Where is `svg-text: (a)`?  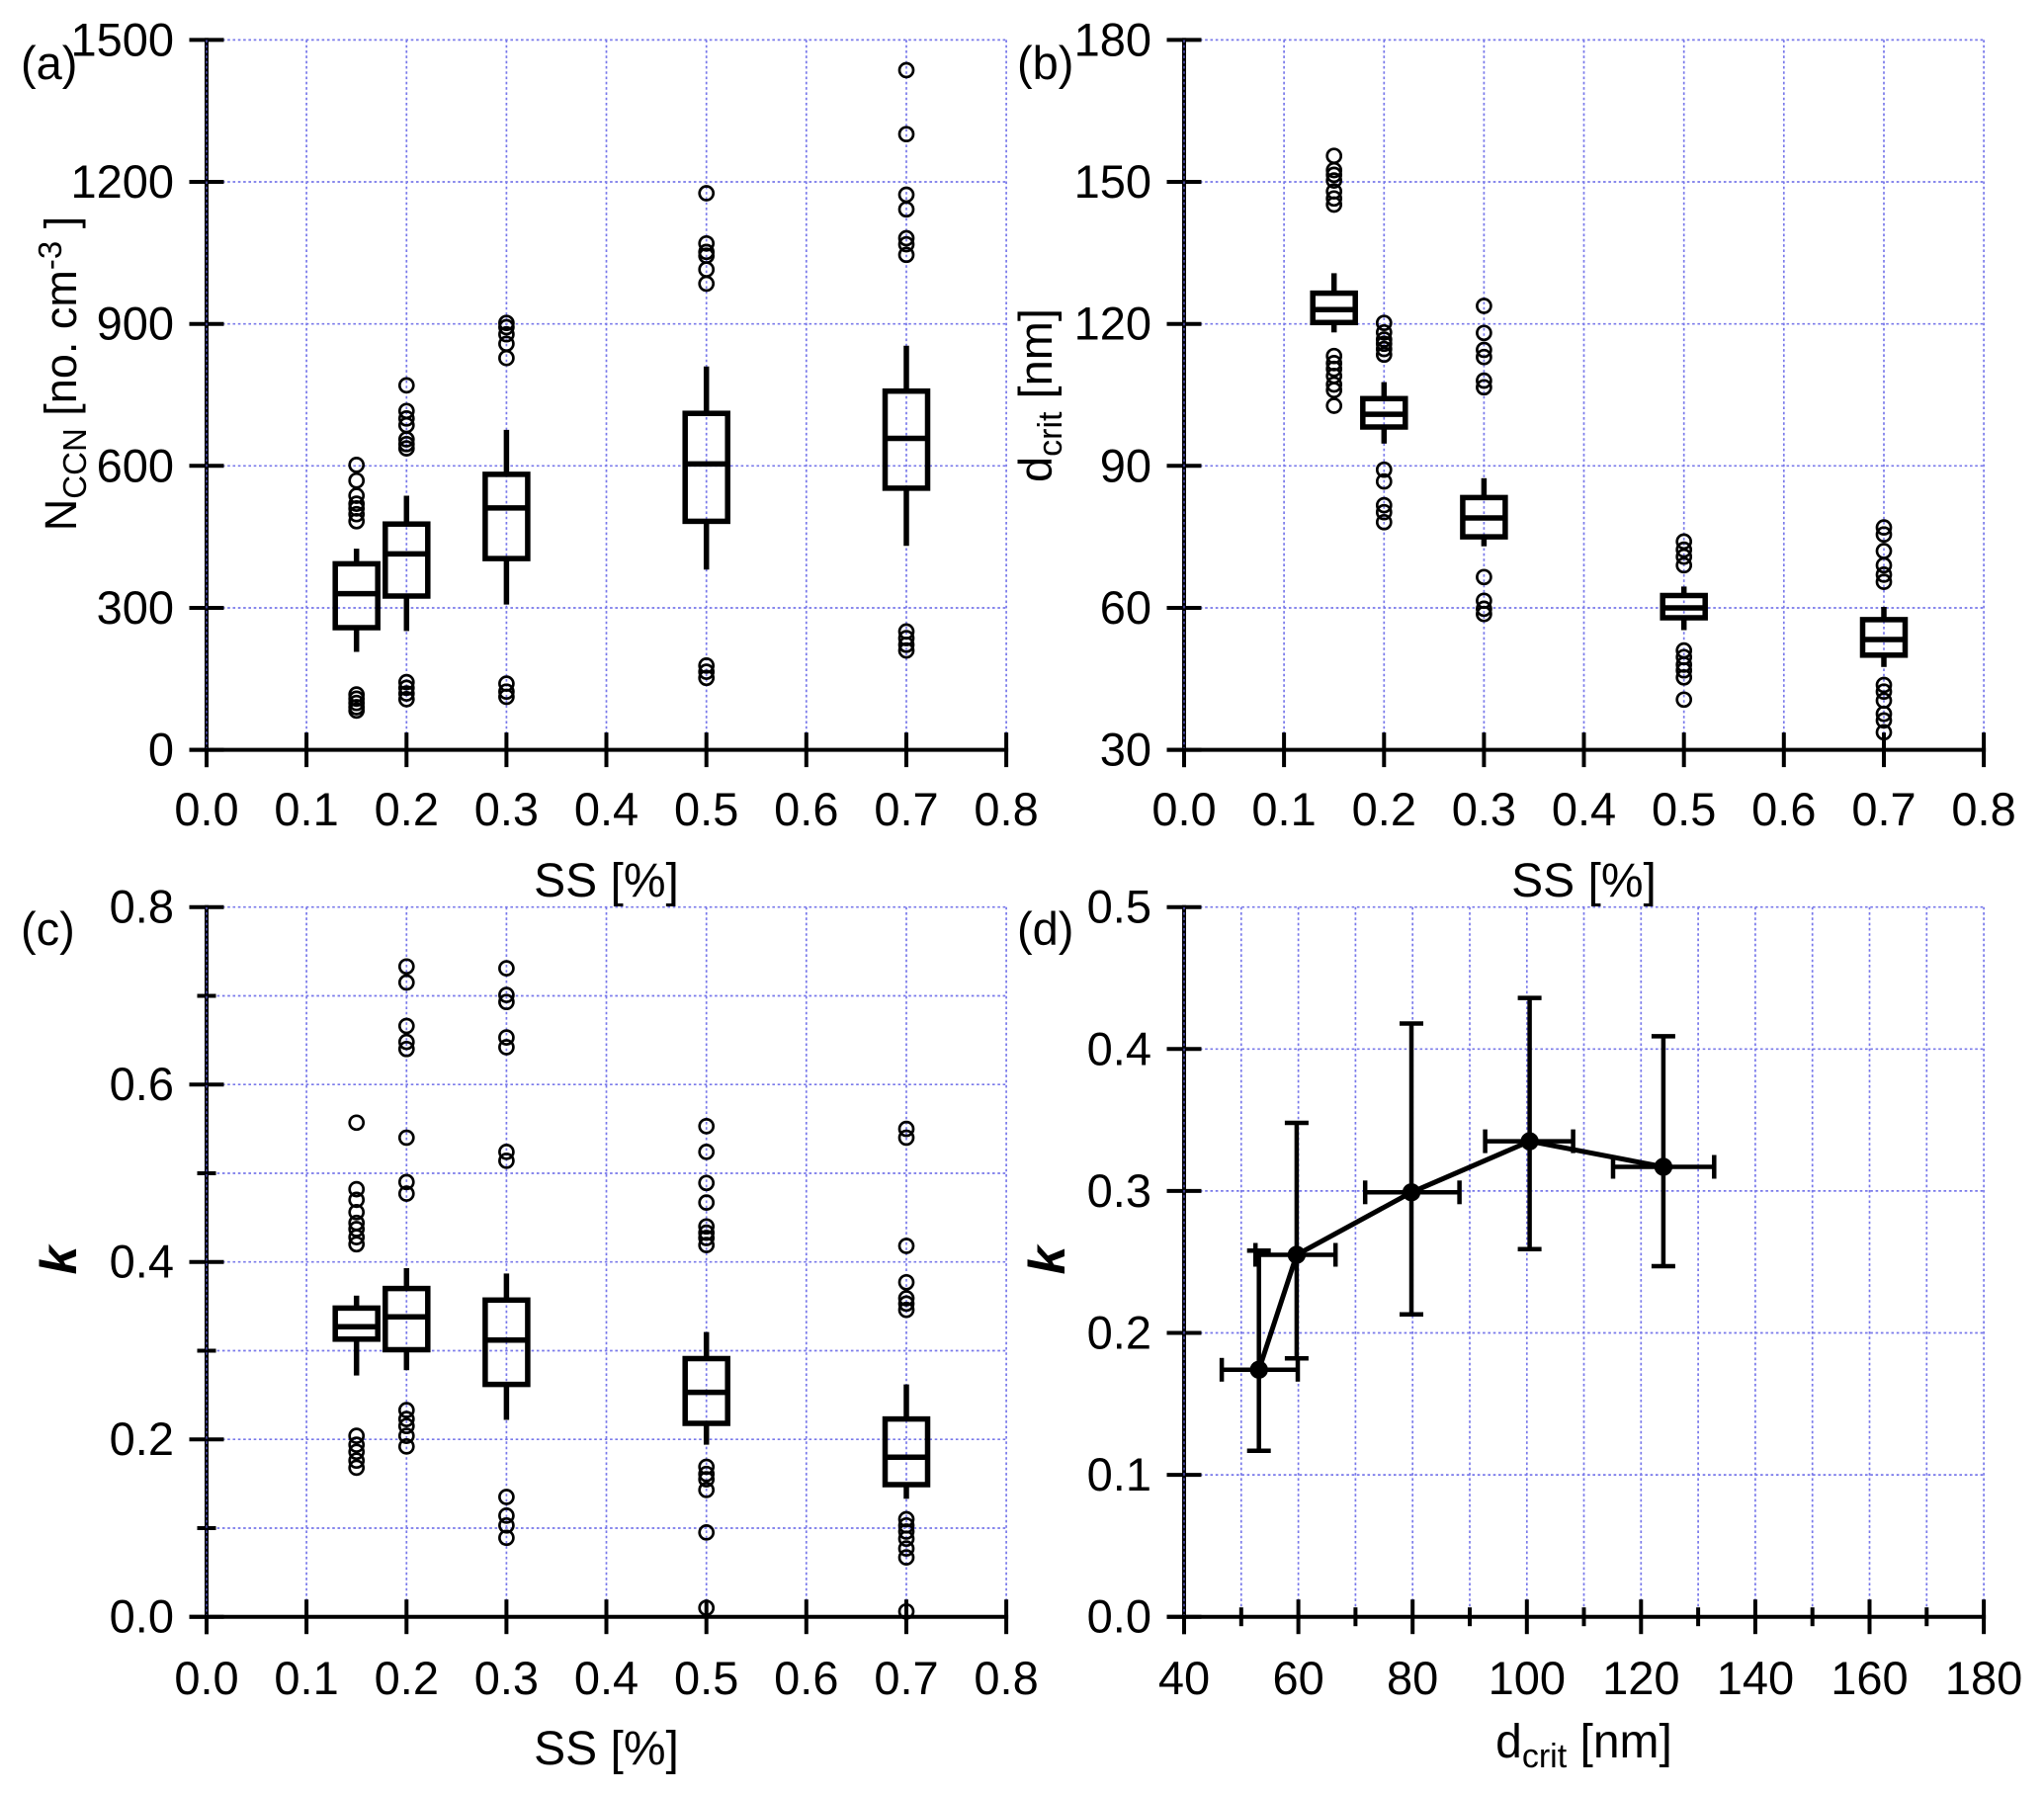
svg-text: (a) is located at coordinates (49, 63).